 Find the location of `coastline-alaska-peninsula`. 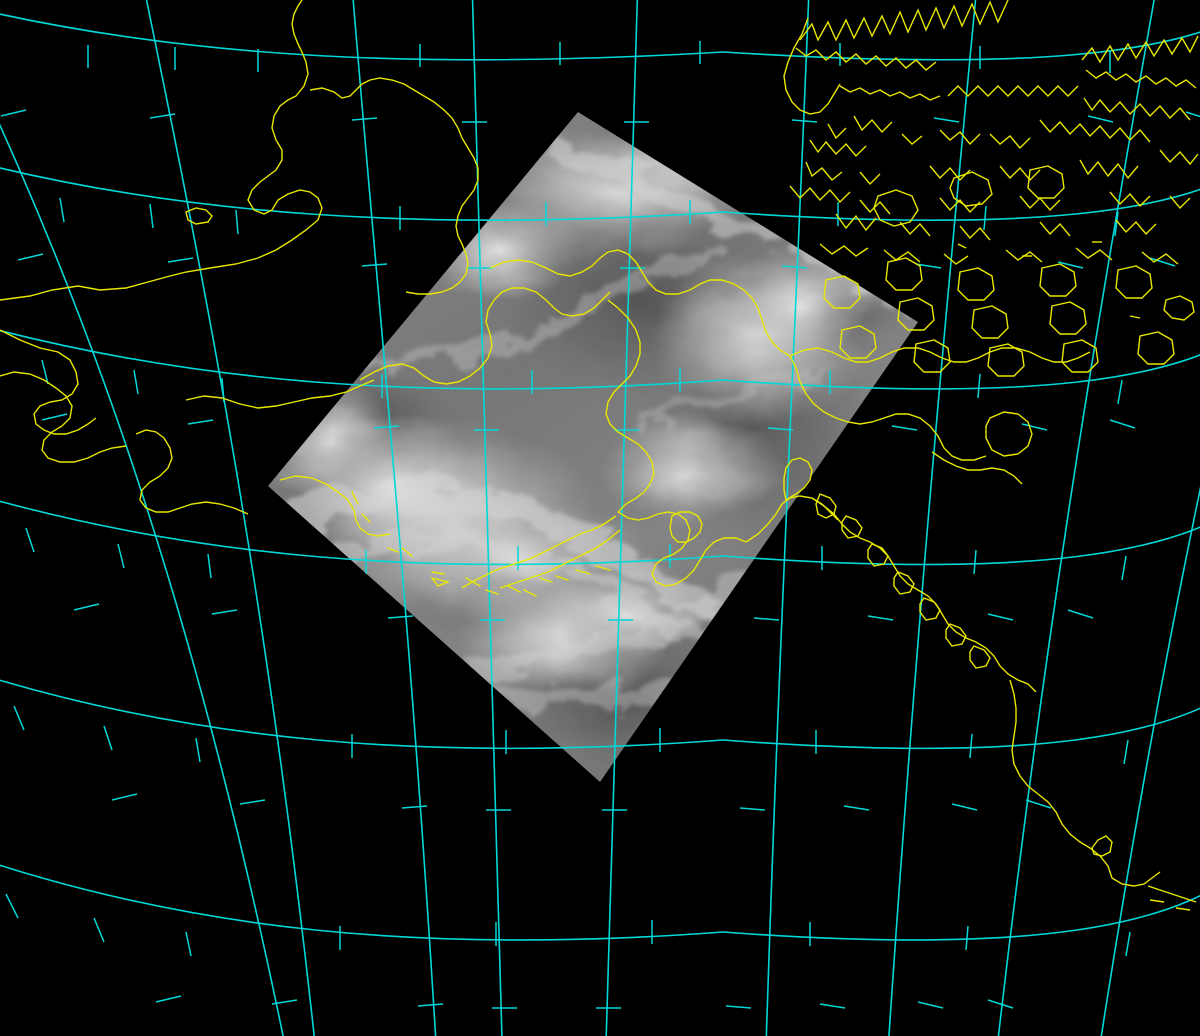

coastline-alaska-peninsula is located at coordinates (539, 552).